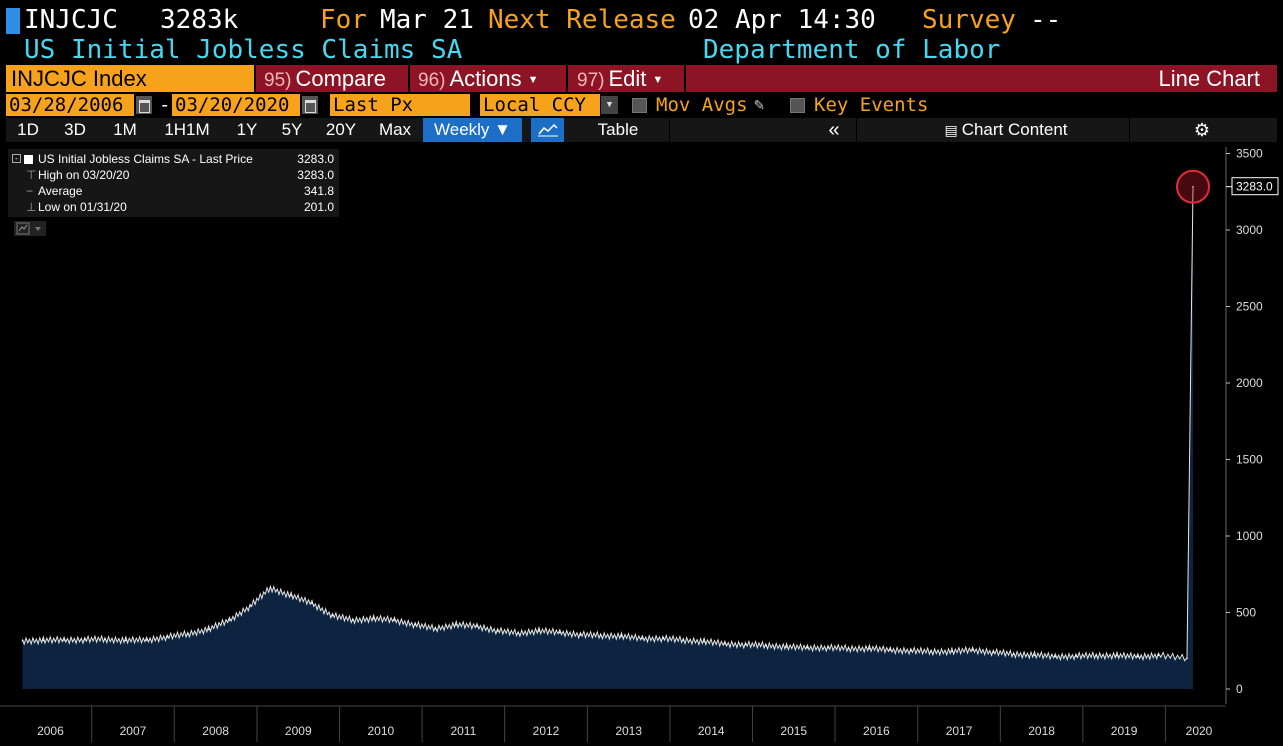 Image resolution: width=1283 pixels, height=746 pixels. Describe the element at coordinates (797, 105) in the screenshot. I see `key-events-checkbox` at that location.